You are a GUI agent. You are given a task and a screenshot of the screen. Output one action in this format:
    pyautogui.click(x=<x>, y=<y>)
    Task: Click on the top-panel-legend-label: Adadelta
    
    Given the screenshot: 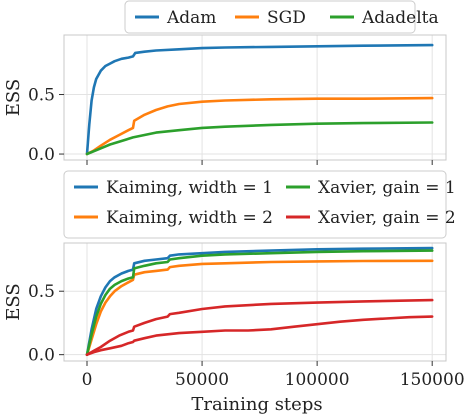 What is the action you would take?
    pyautogui.click(x=400, y=18)
    